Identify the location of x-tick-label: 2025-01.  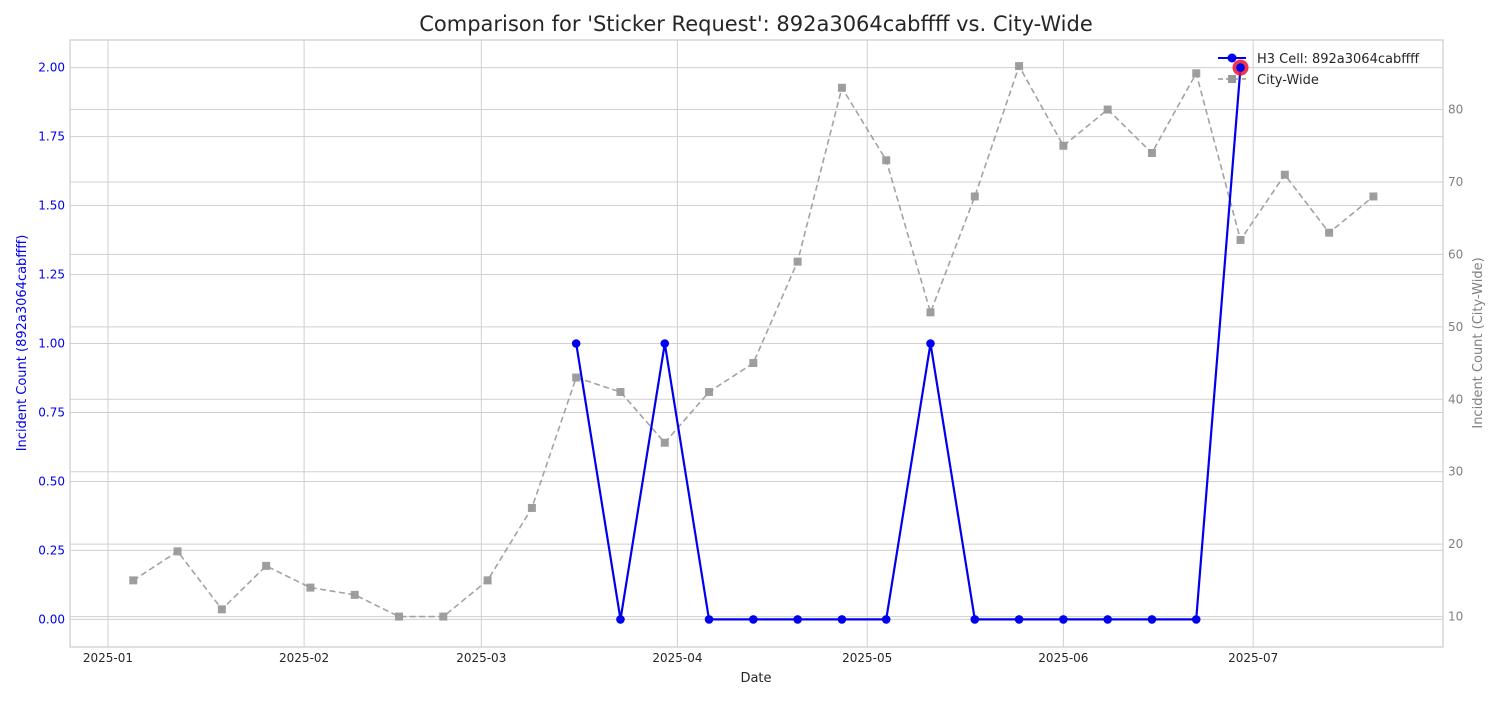
(108, 658).